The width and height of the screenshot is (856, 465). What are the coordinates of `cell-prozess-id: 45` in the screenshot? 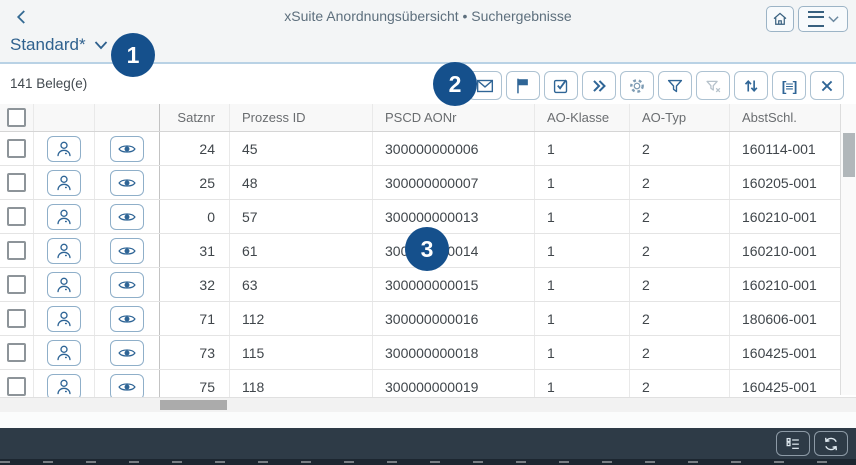 It's located at (301, 148).